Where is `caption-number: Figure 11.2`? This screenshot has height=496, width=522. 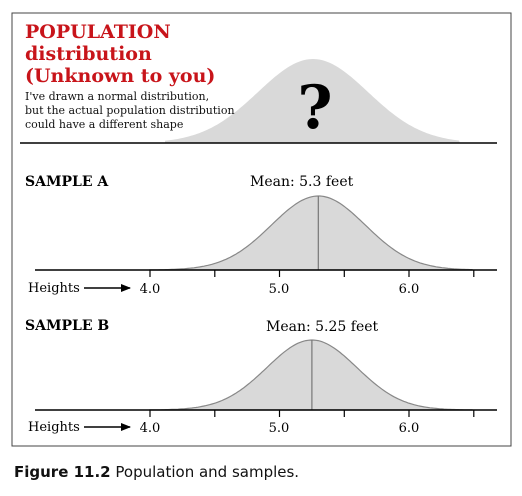 caption-number: Figure 11.2 is located at coordinates (62, 472).